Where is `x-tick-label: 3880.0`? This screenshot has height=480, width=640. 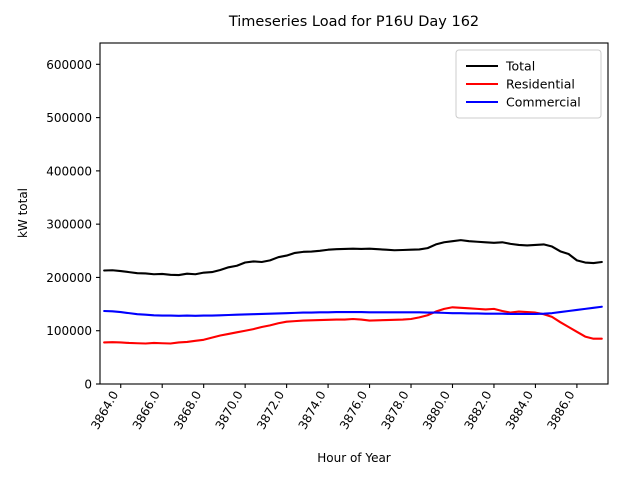
x-tick-label: 3880.0 is located at coordinates (436, 410).